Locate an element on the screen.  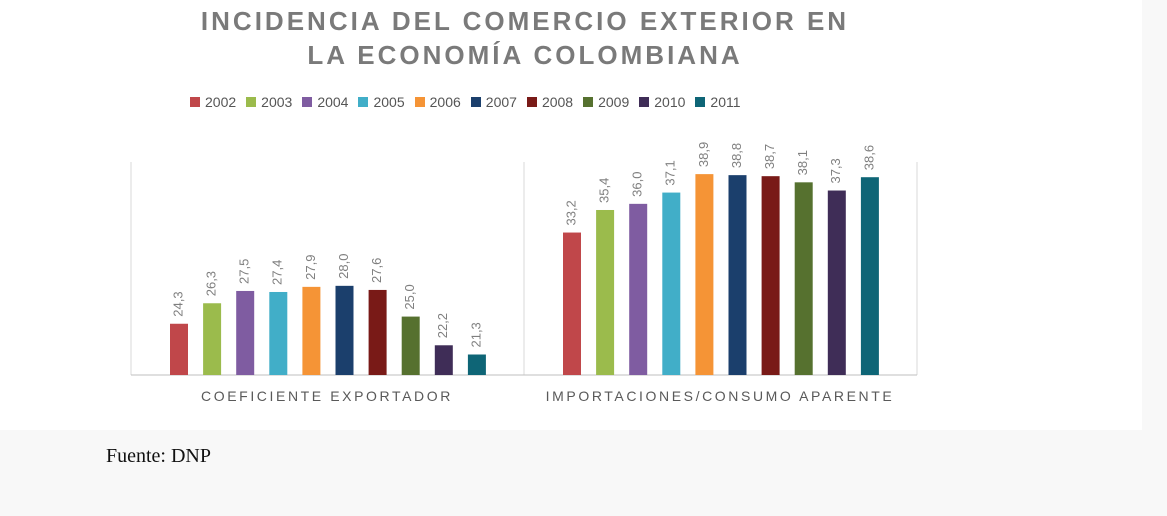
bar-2005-importaciones-consumo-aparente is located at coordinates (671, 283).